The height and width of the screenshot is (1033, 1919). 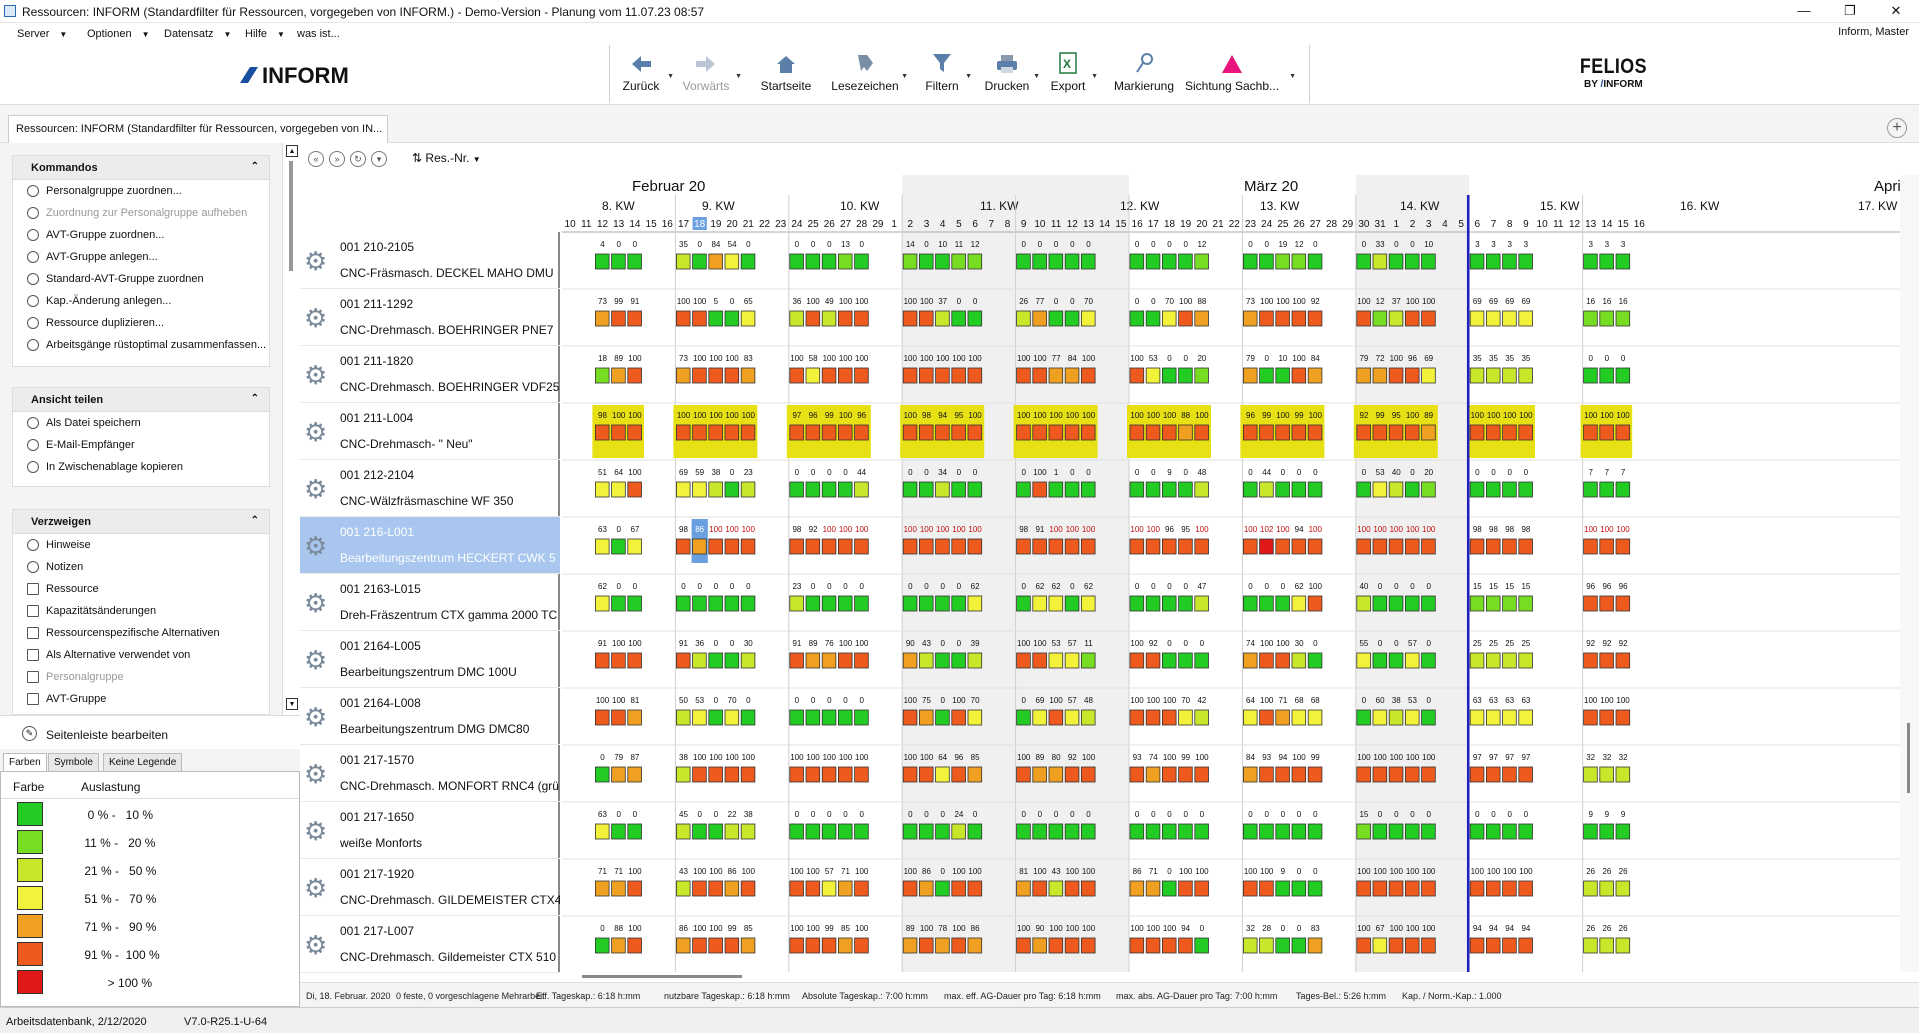 What do you see at coordinates (73, 762) in the screenshot?
I see `tab-symbole: Symbole` at bounding box center [73, 762].